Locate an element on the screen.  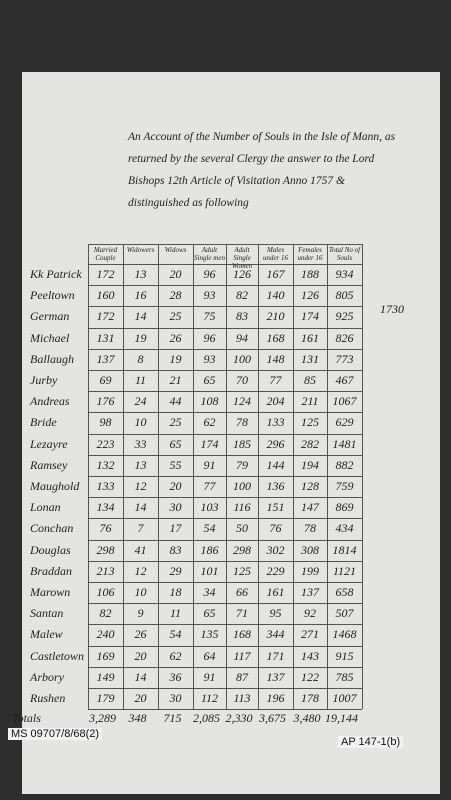
cell: 229 is located at coordinates (275, 570).